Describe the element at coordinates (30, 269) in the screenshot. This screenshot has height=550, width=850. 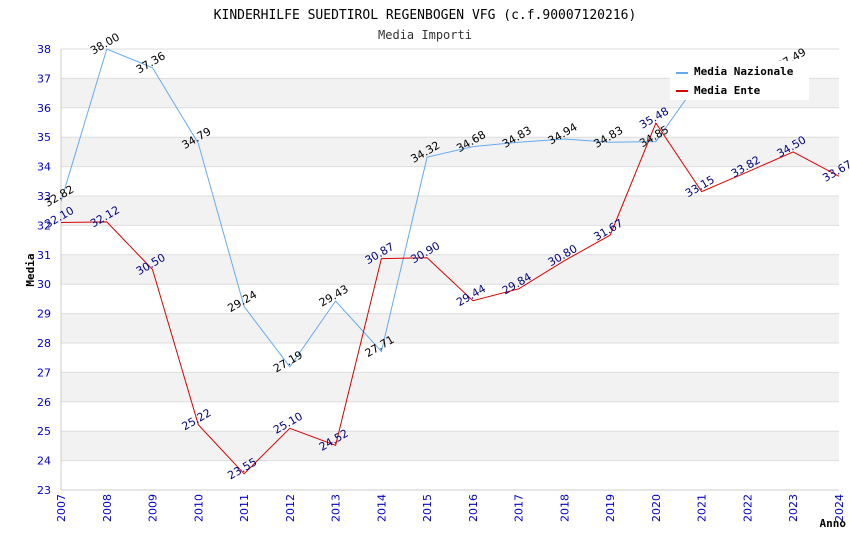
I see `y-axis-label: Media` at that location.